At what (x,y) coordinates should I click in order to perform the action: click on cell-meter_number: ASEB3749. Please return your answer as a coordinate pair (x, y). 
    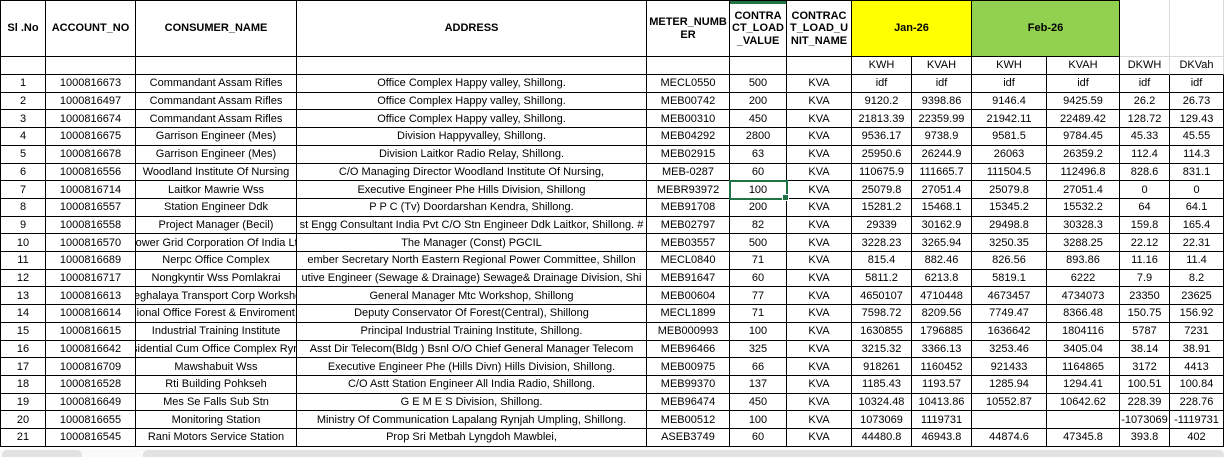
    Looking at the image, I should click on (688, 438).